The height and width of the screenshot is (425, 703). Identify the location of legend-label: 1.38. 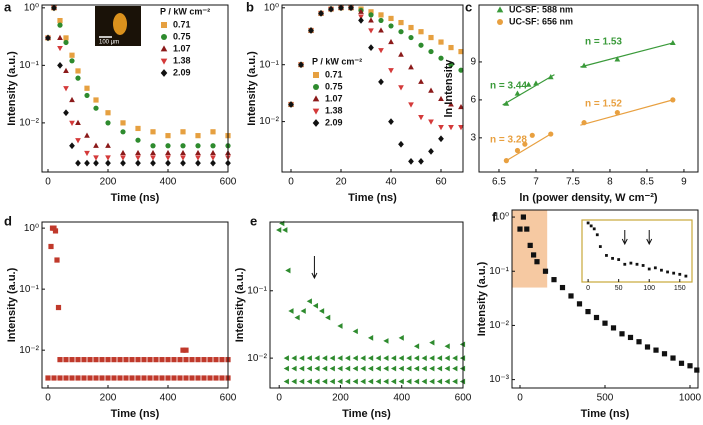
(334, 110).